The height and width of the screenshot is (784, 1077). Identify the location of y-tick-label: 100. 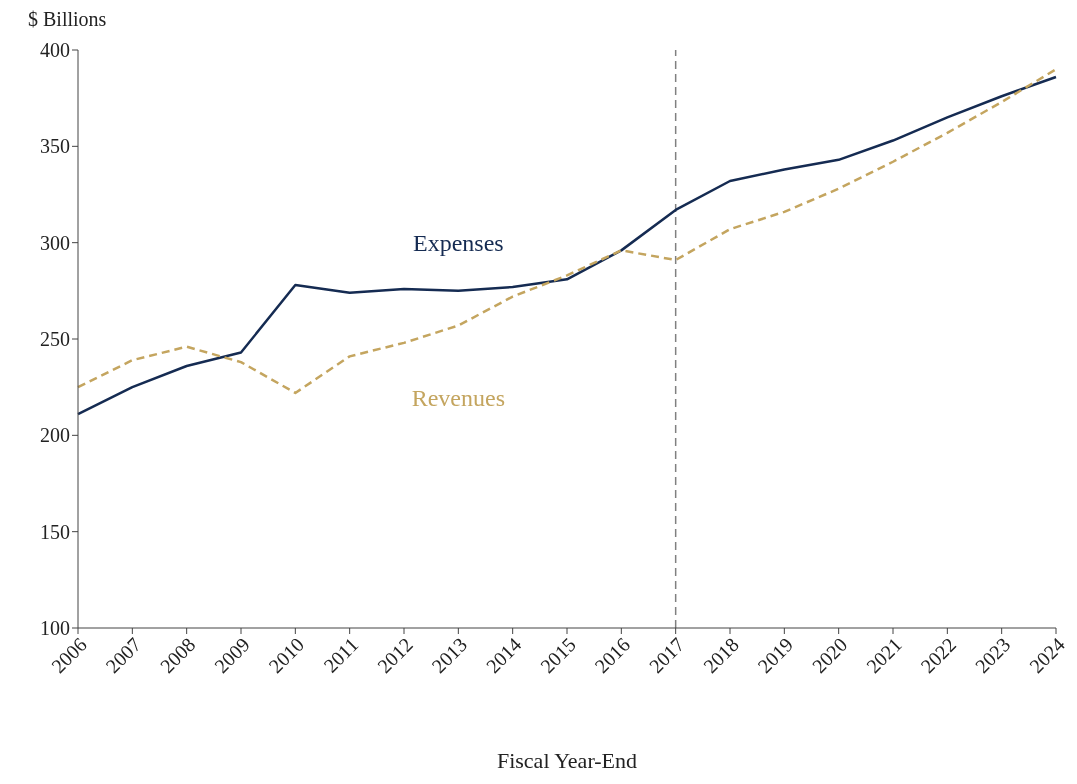
(55, 628).